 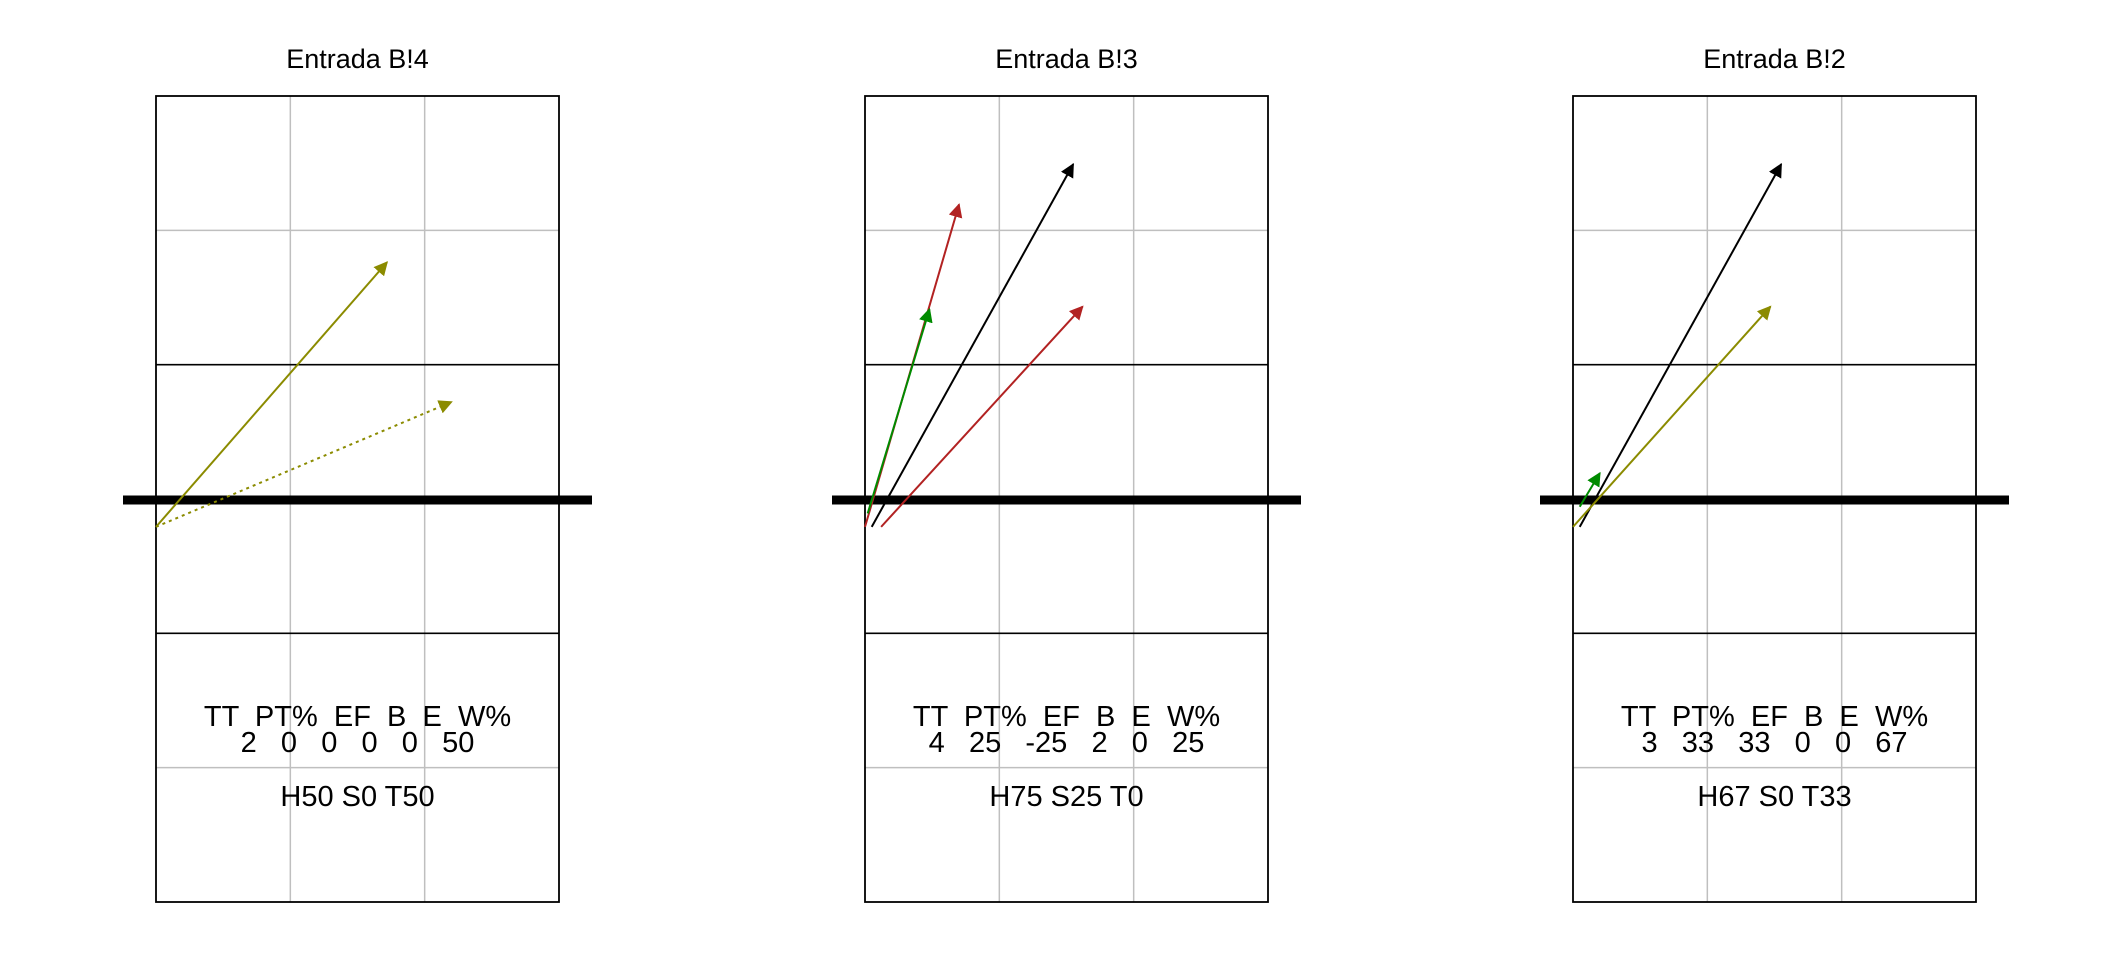 What do you see at coordinates (982, 416) in the screenshot?
I see `attack-arrow-red` at bounding box center [982, 416].